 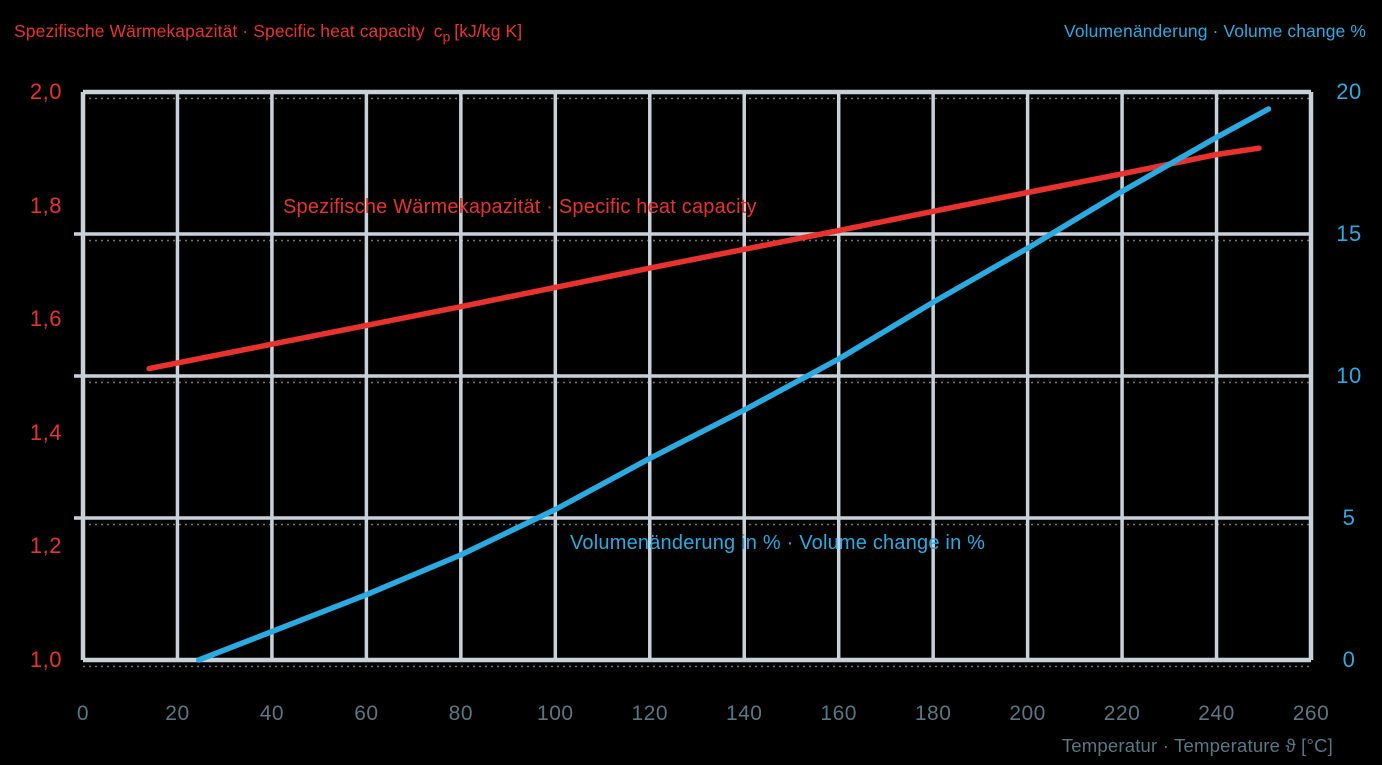 I want to click on x-tick-label: 0, so click(x=83, y=713).